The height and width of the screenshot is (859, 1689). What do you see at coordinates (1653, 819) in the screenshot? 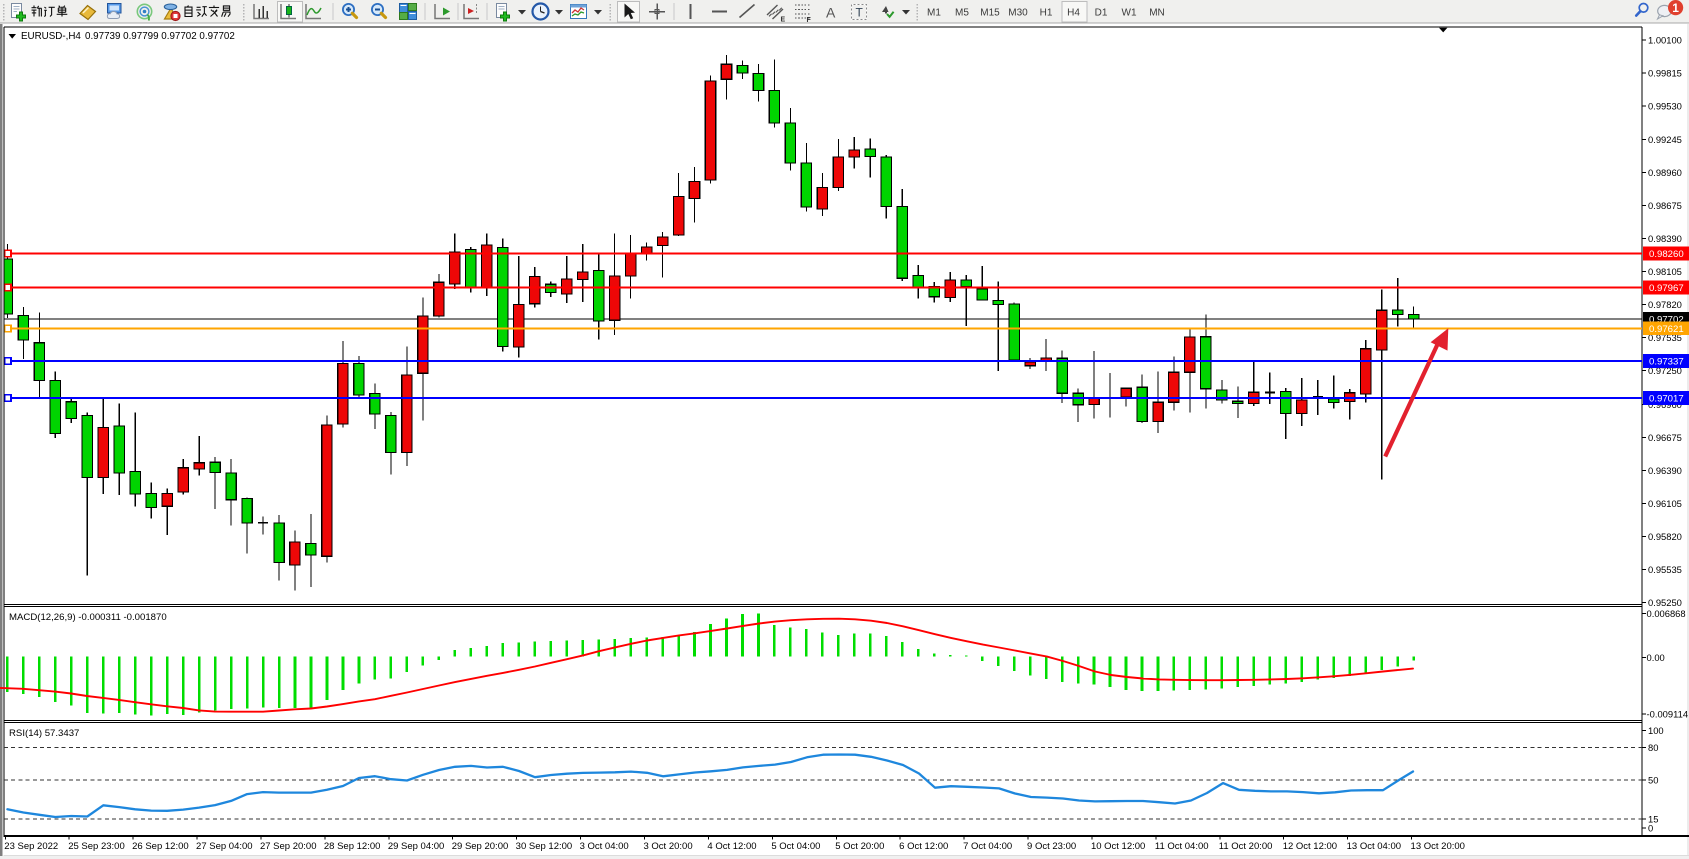
I see `svg-text: 15` at bounding box center [1653, 819].